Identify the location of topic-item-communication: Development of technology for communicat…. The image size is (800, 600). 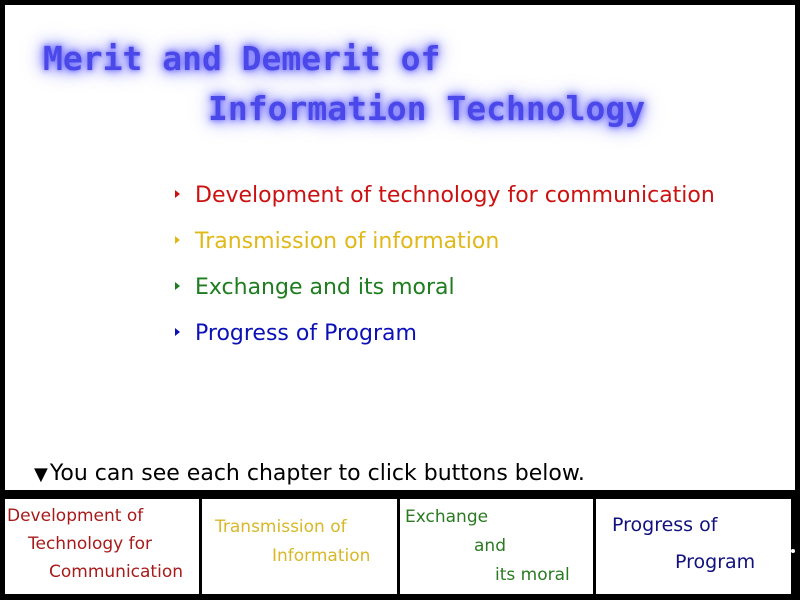
(442, 200).